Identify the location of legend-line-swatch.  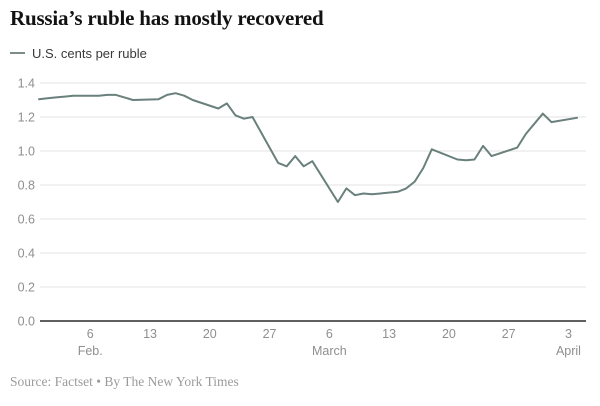
(17, 53).